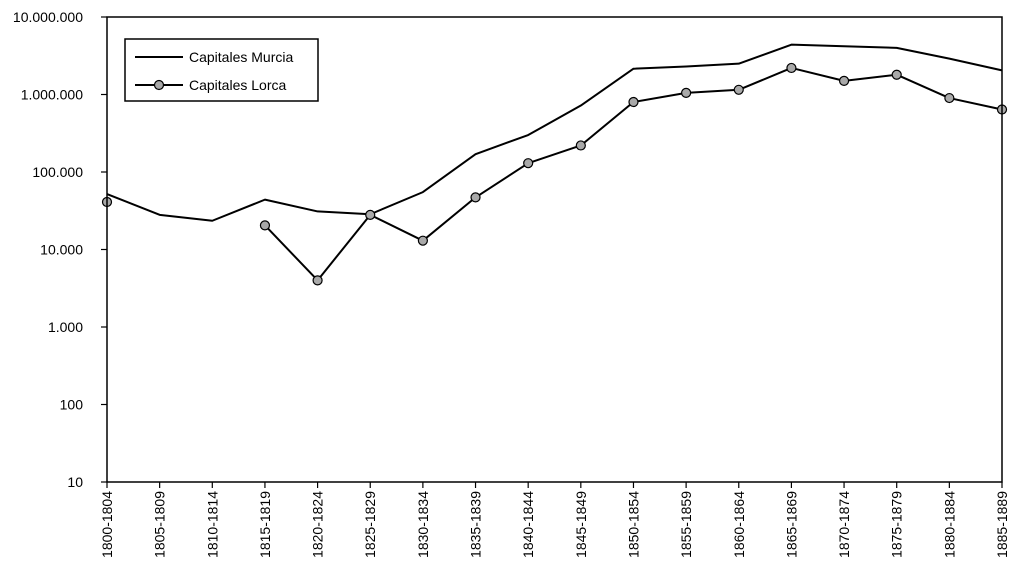 The height and width of the screenshot is (574, 1013). I want to click on legend-marker-lorca, so click(159, 85).